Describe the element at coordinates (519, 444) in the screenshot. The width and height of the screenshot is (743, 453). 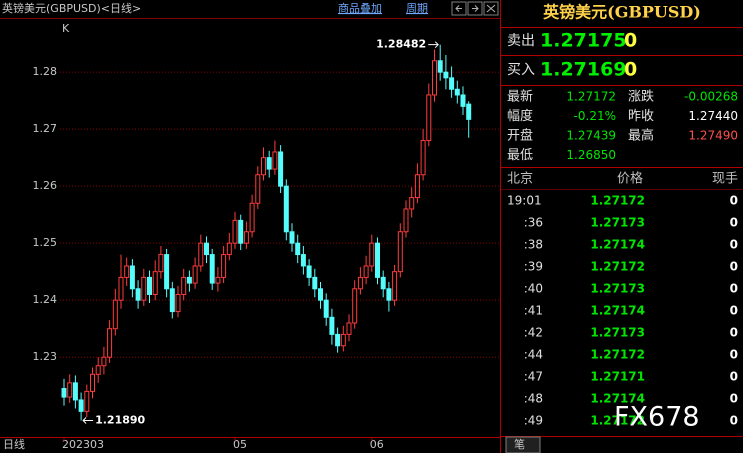
I see `tab-label: 笔` at that location.